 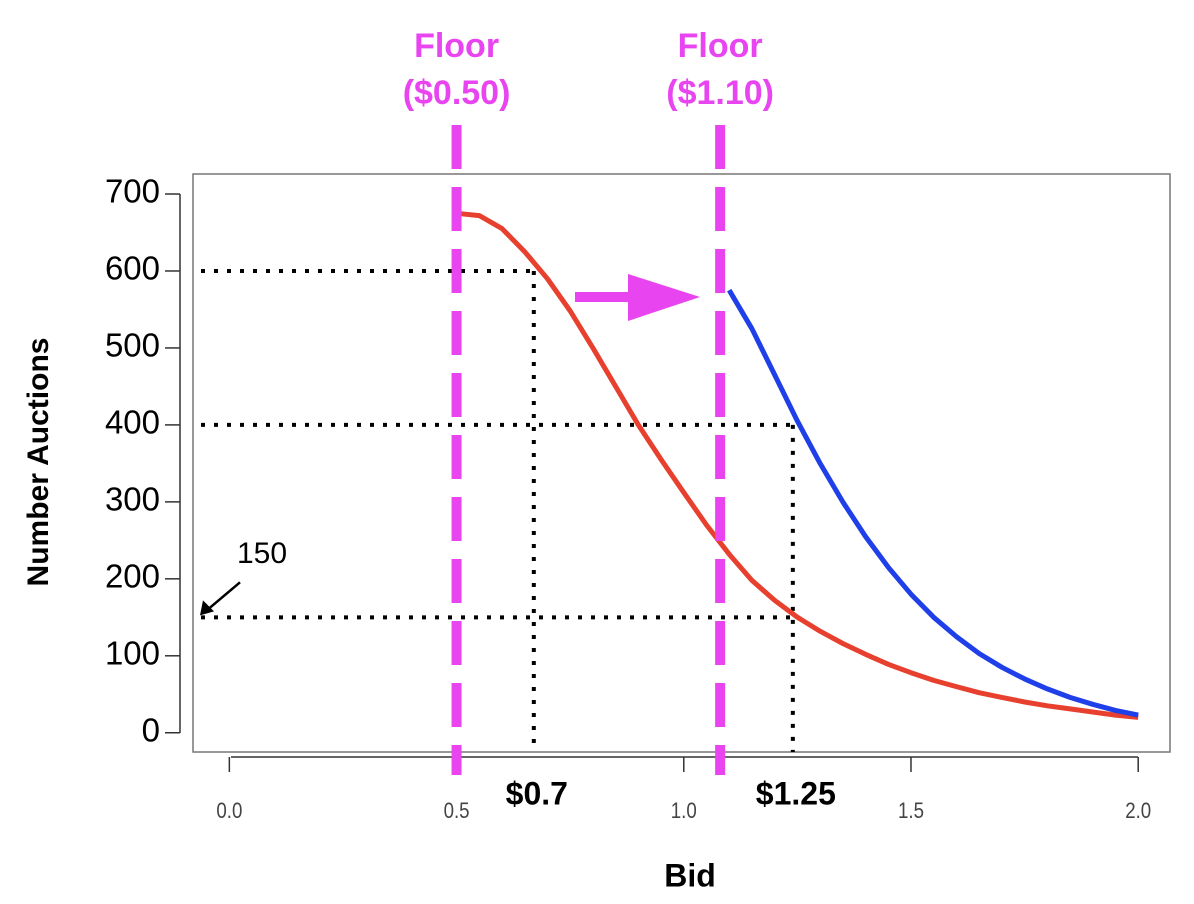 What do you see at coordinates (1138, 811) in the screenshot?
I see `x-tick-label: 2.0` at bounding box center [1138, 811].